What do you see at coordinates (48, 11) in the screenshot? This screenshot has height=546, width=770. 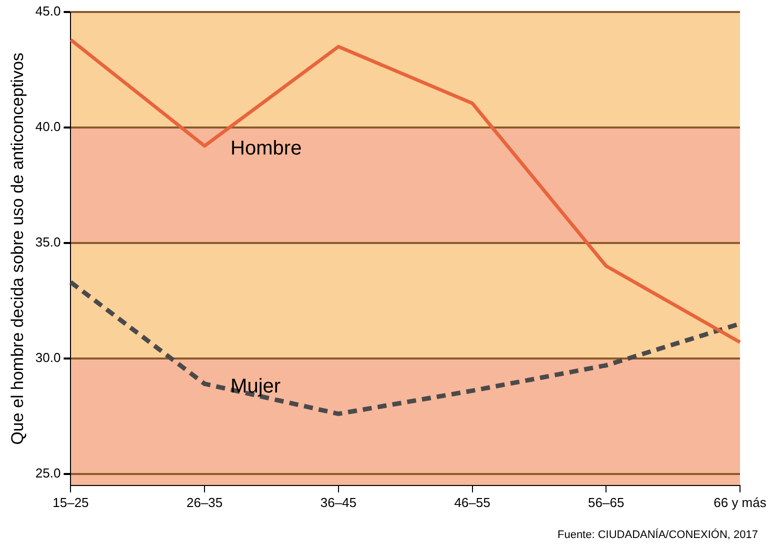 I see `y-tick-label: 45.0` at bounding box center [48, 11].